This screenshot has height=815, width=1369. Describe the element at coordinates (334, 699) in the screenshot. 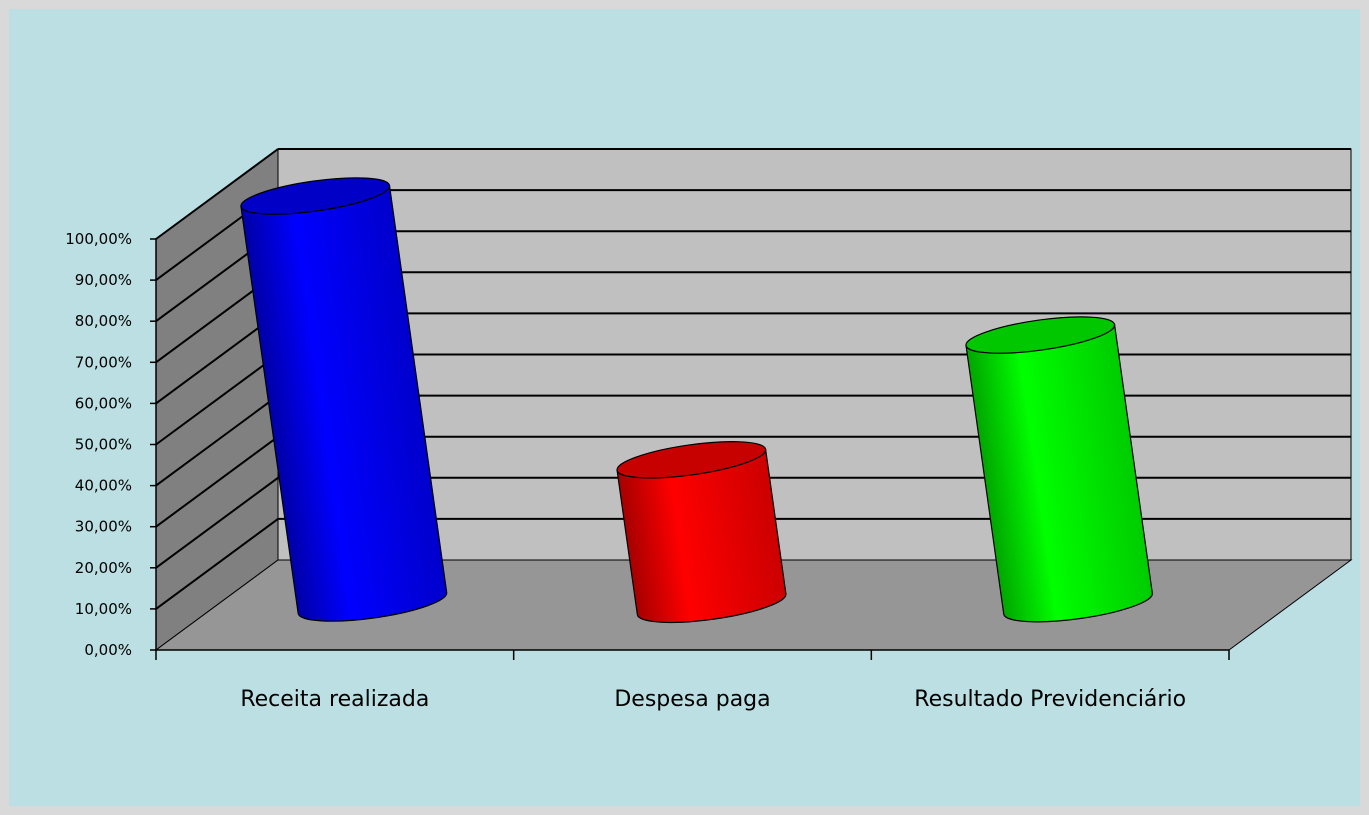

I see `x-category-label: Receita realizada` at that location.